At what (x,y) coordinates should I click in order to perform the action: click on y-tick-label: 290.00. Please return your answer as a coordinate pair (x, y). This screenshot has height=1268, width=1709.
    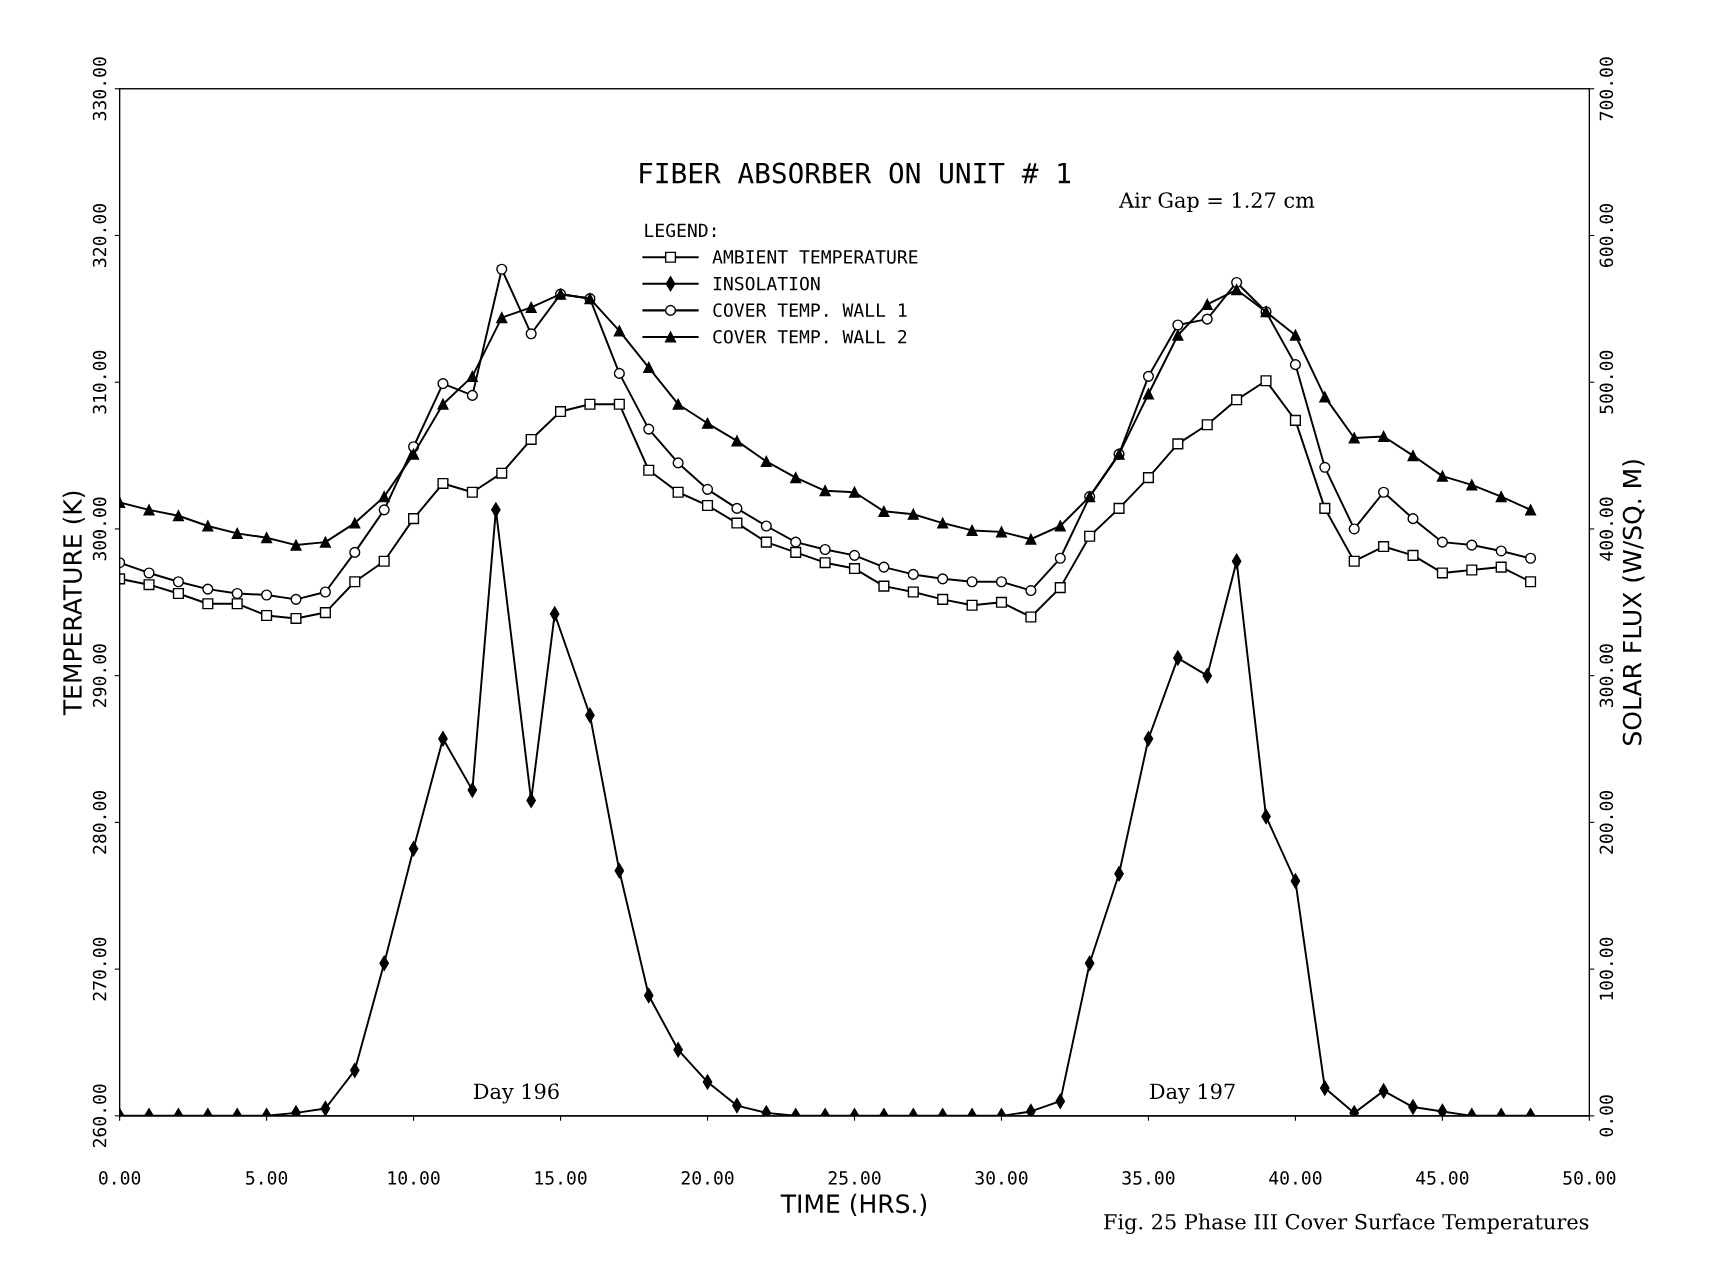
    Looking at the image, I should click on (99, 675).